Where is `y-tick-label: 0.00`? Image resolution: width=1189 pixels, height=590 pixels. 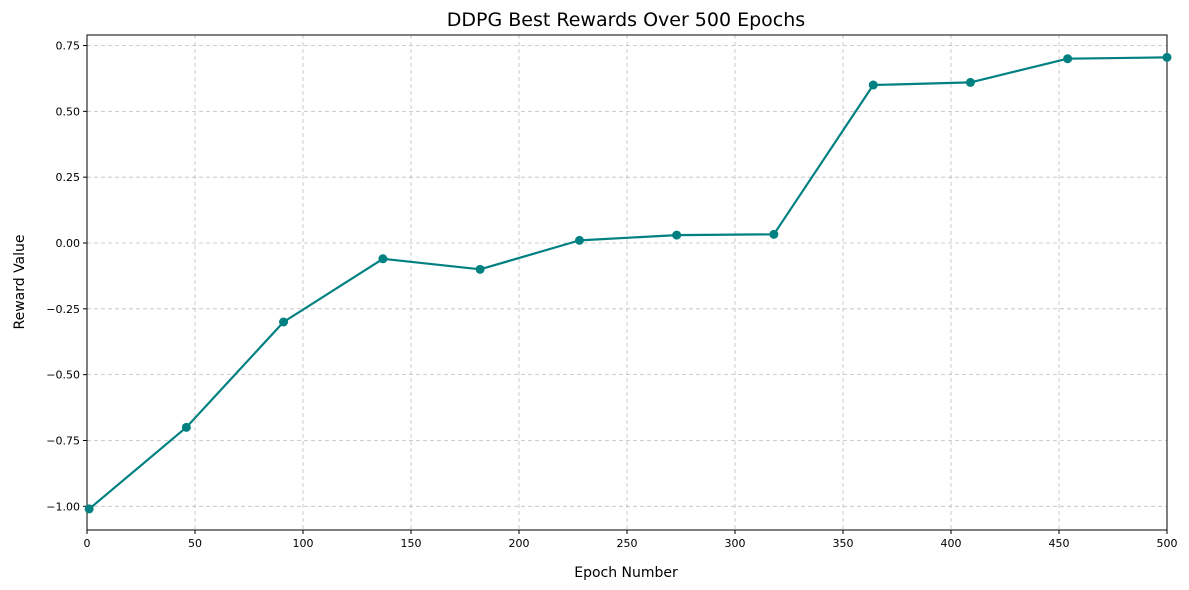 y-tick-label: 0.00 is located at coordinates (68, 243).